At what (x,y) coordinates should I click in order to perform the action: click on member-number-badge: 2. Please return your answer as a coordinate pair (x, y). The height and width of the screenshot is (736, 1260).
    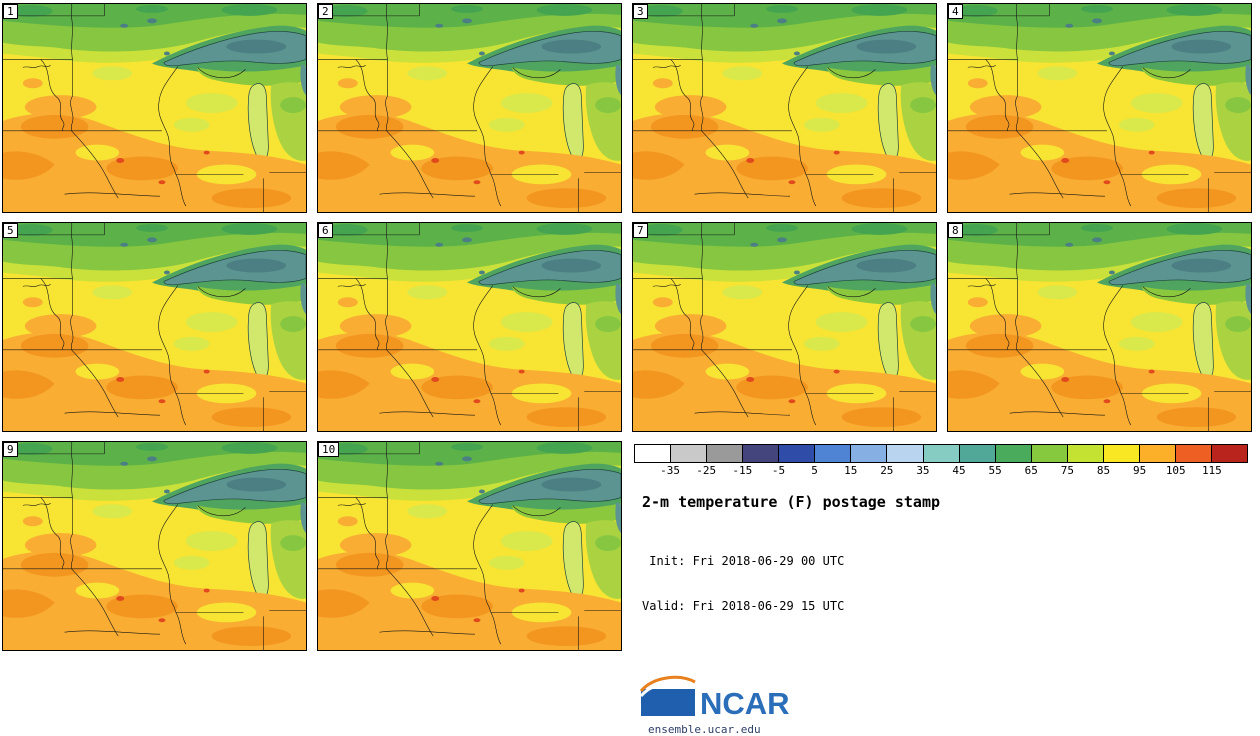
    Looking at the image, I should click on (325, 11).